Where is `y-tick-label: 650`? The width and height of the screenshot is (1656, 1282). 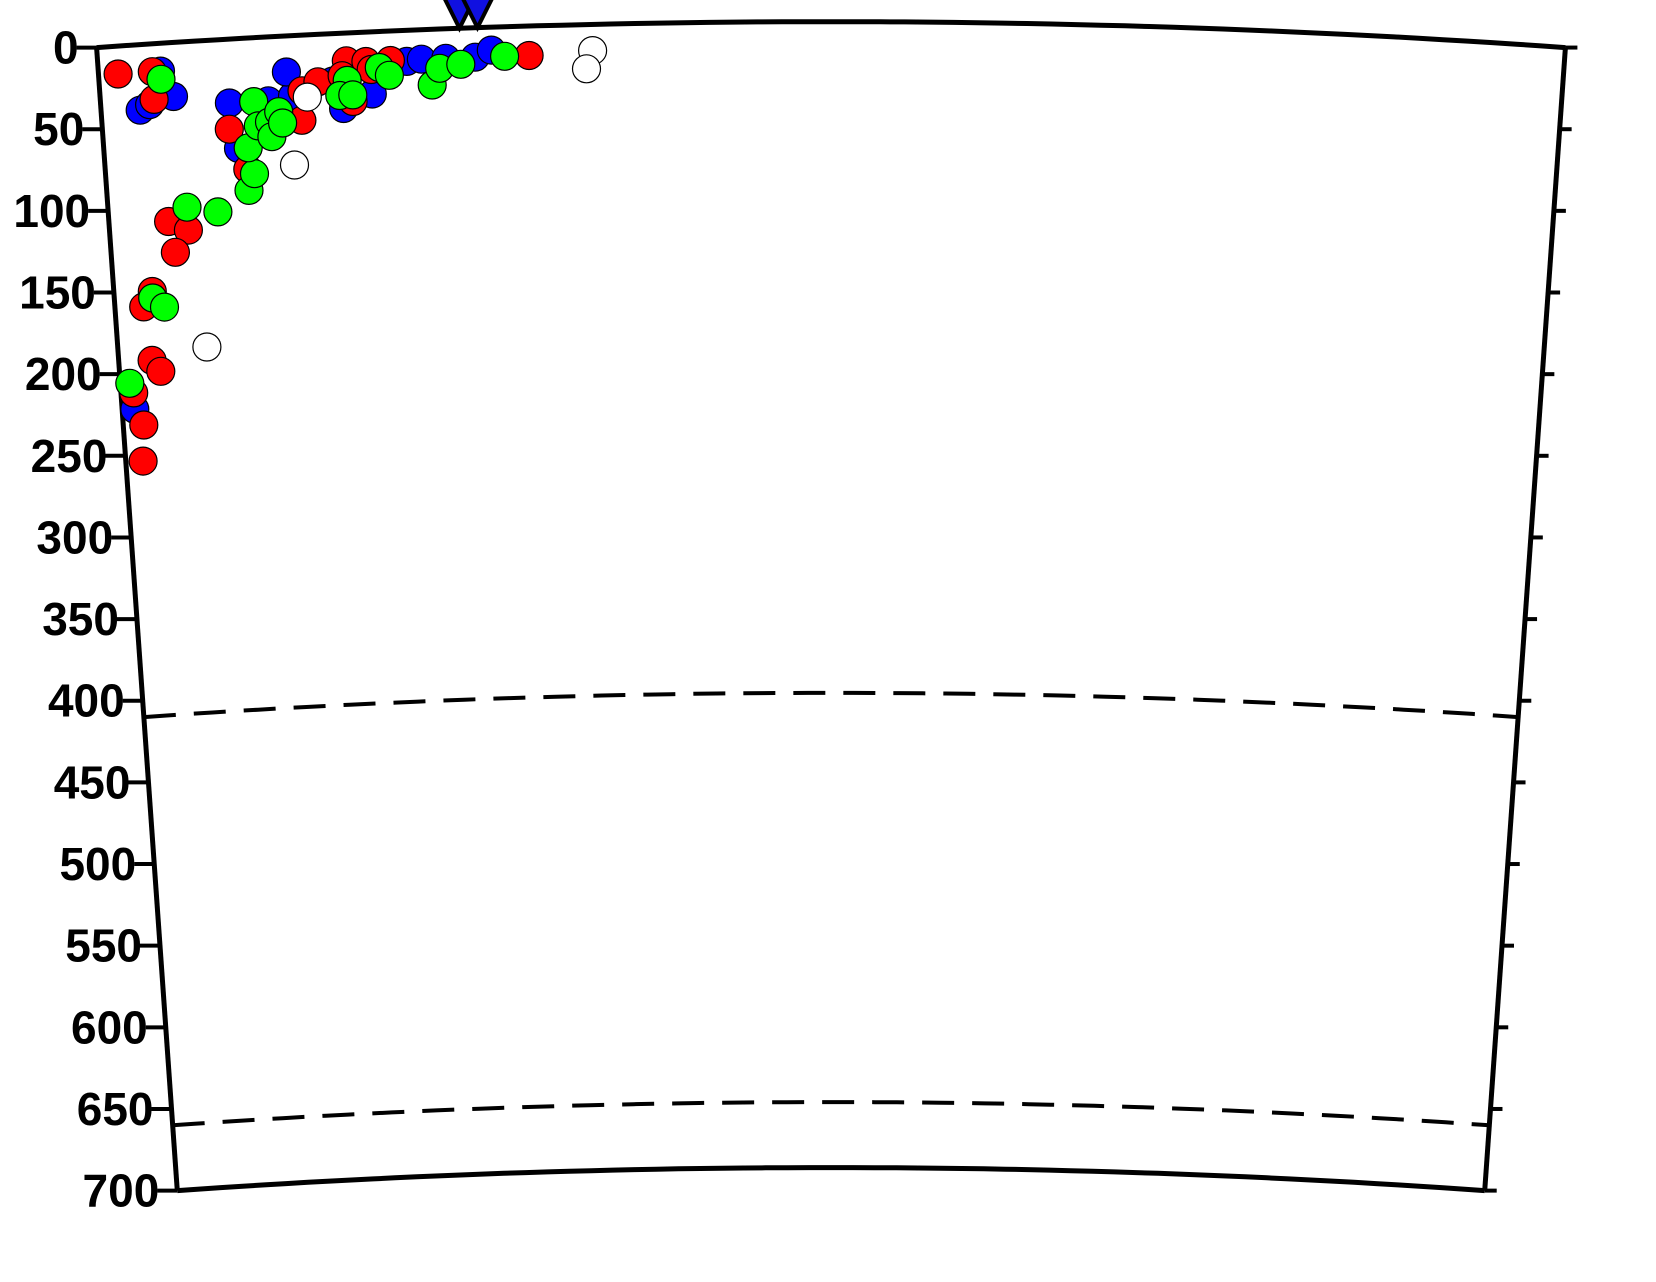
y-tick-label: 650 is located at coordinates (115, 1109).